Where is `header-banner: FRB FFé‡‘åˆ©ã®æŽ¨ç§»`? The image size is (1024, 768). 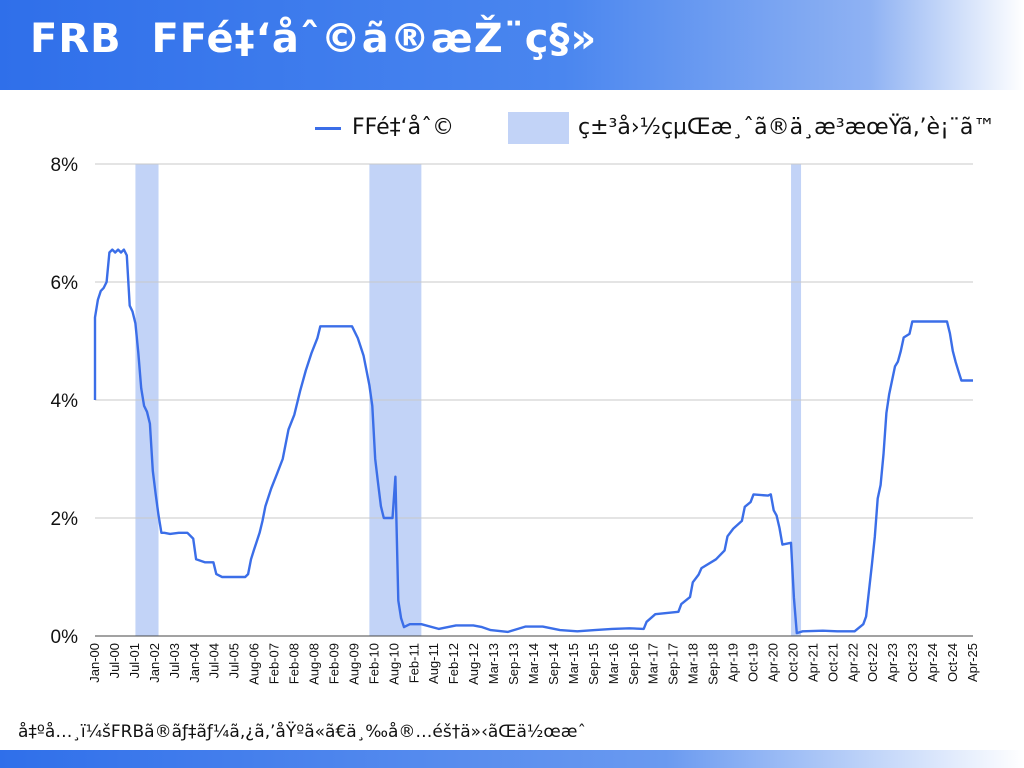
header-banner: FRB FFé‡‘åˆ©ã®æŽ¨ç§» is located at coordinates (512, 45).